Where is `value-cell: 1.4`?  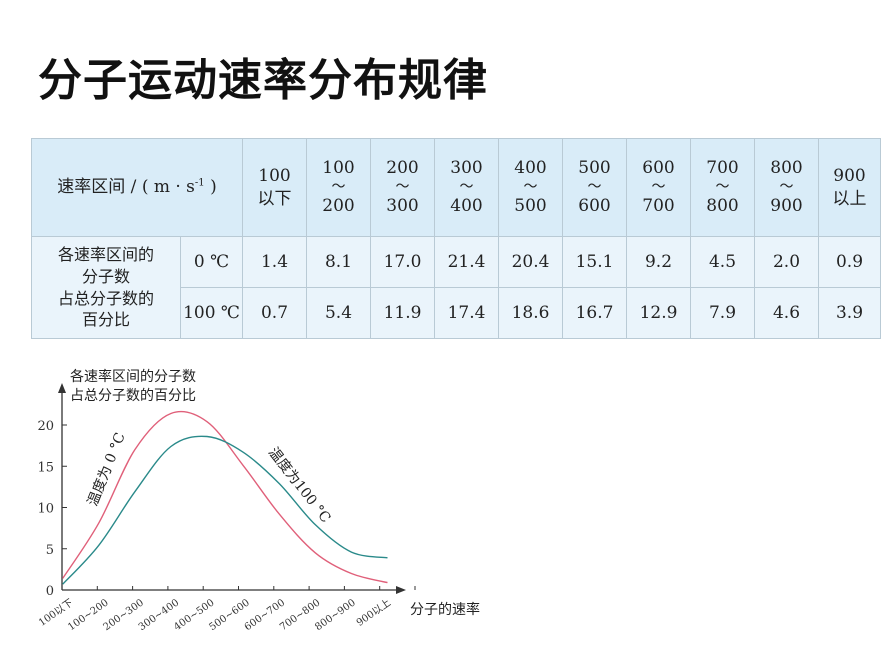 value-cell: 1.4 is located at coordinates (274, 262).